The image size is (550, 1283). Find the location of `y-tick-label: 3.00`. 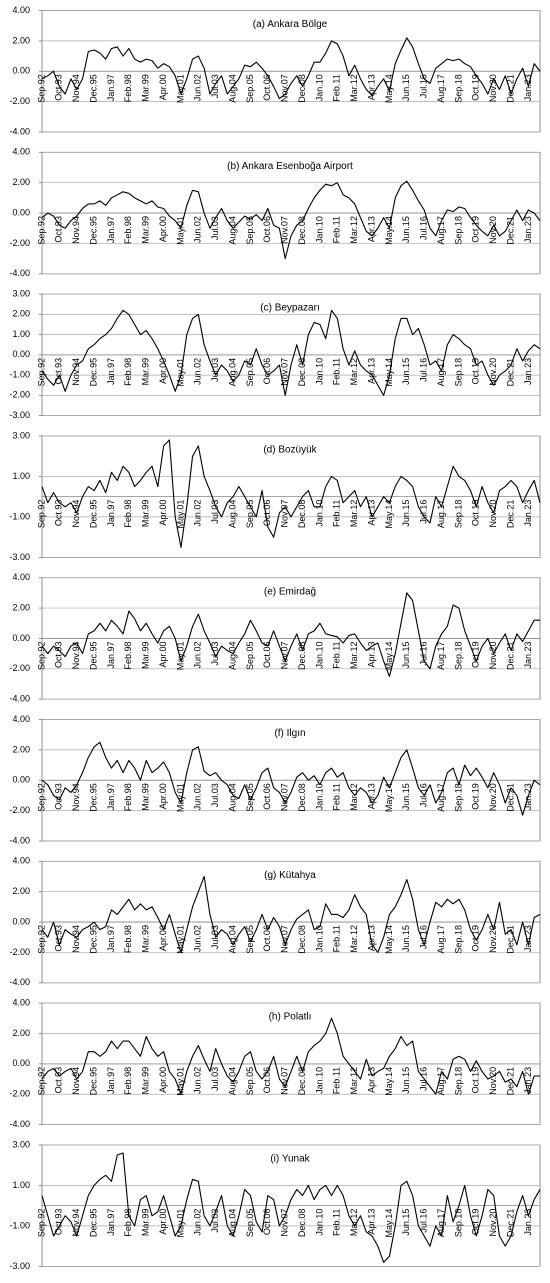

y-tick-label: 3.00 is located at coordinates (21, 1144).